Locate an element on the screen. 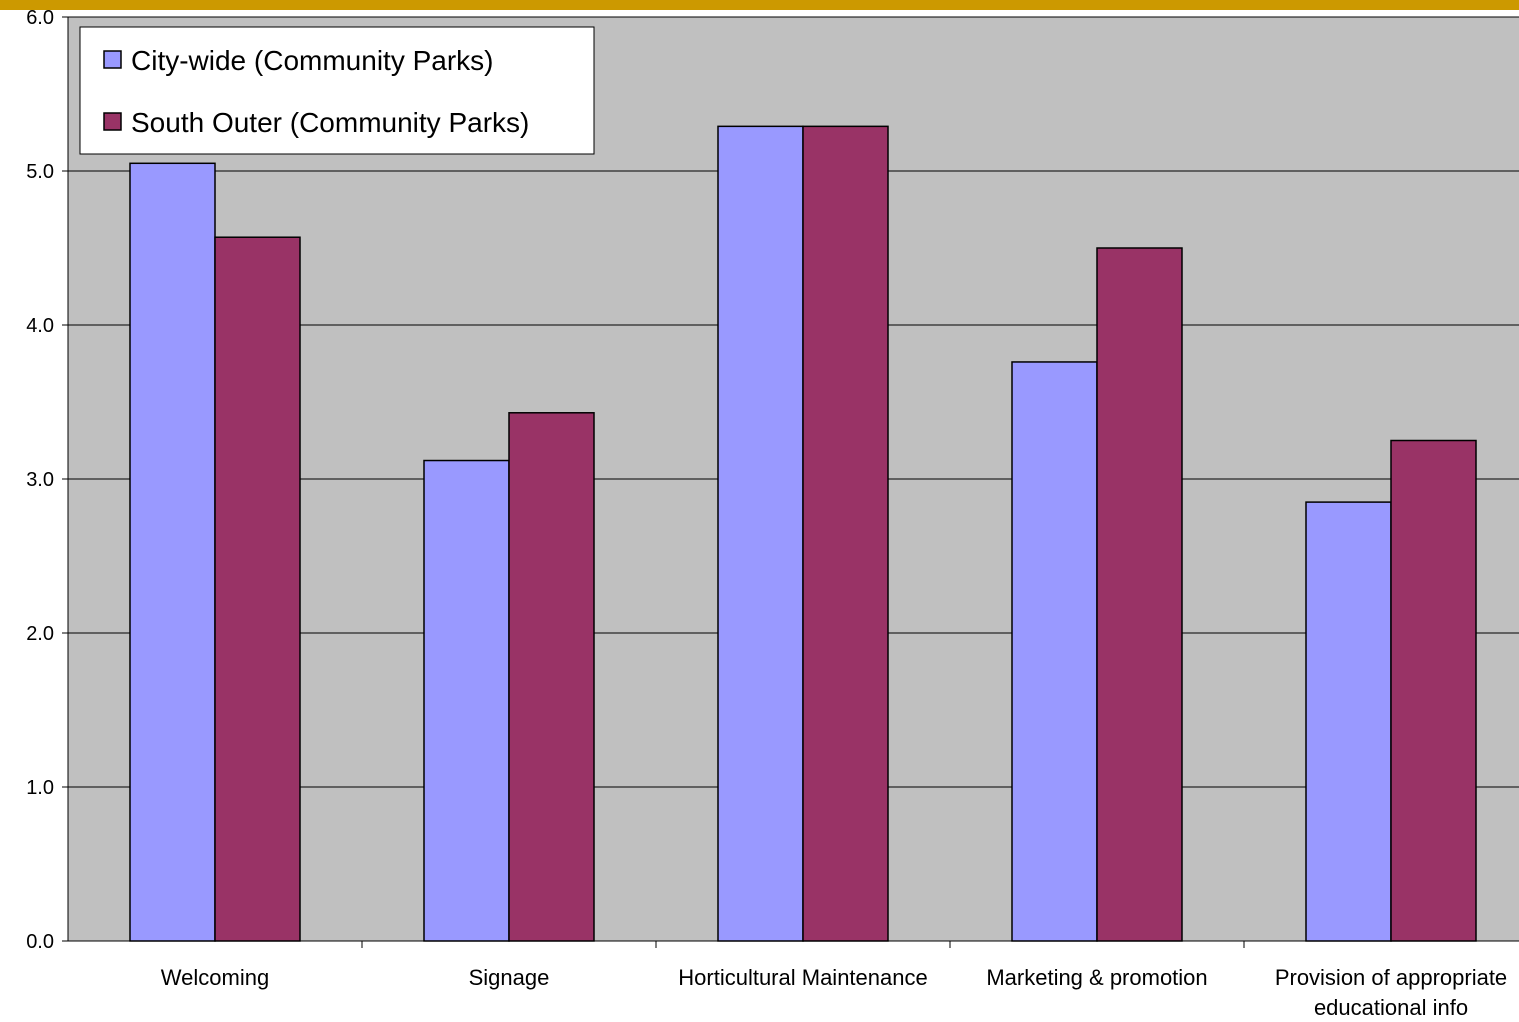 This screenshot has width=1519, height=1022. y-tick-label: 3.0 is located at coordinates (40, 480).